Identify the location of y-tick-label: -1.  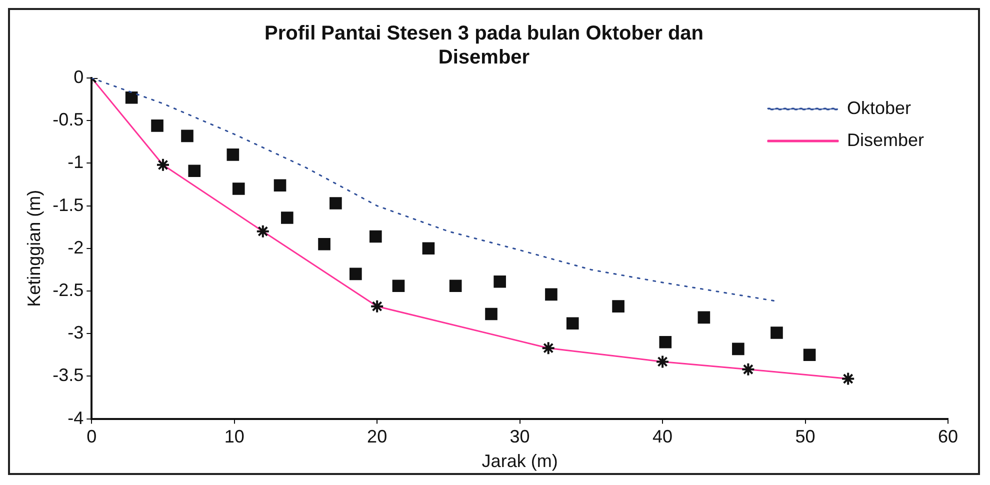
(76, 162).